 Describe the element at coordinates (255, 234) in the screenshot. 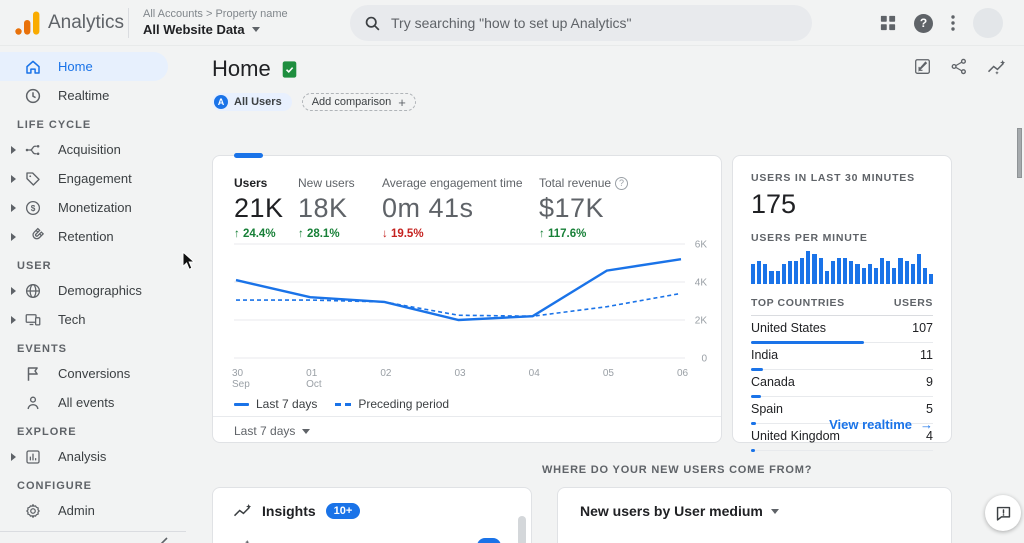

I see `metric-delta: ↑ 24.4%` at that location.